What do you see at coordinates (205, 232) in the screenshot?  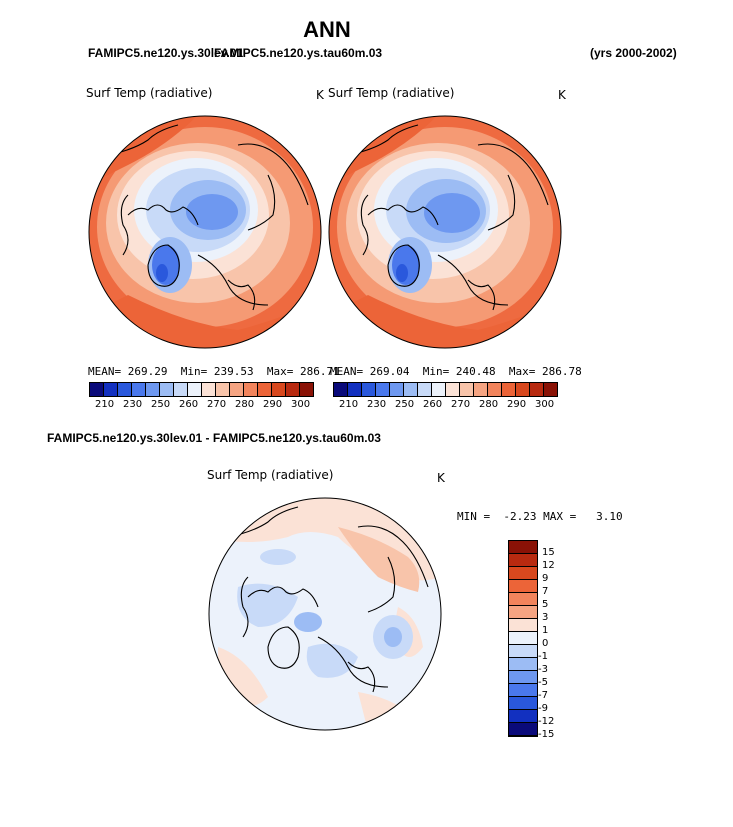 I see `panel1-polar-map` at bounding box center [205, 232].